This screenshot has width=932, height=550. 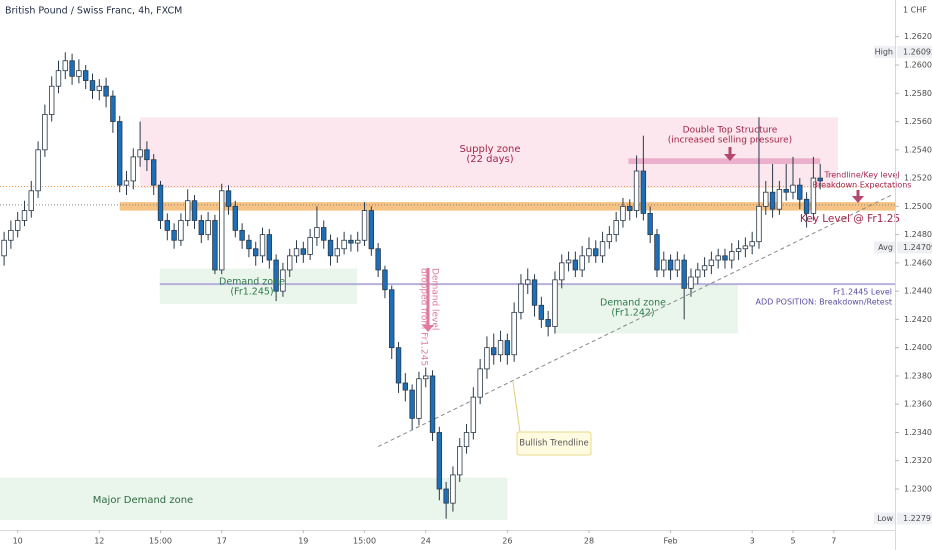 What do you see at coordinates (858, 199) in the screenshot?
I see `arrow-head` at bounding box center [858, 199].